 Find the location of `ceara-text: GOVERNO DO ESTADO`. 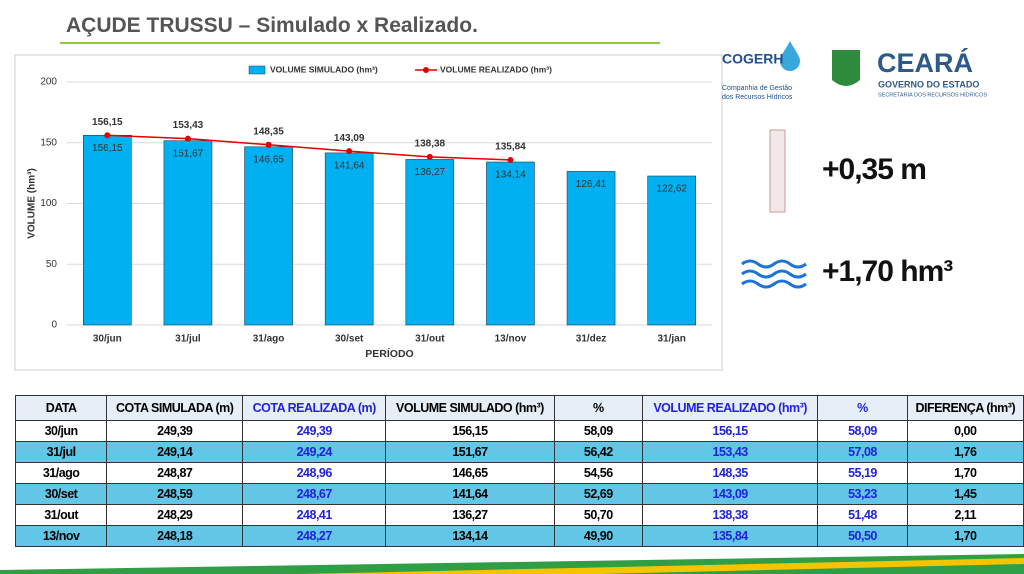

ceara-text: GOVERNO DO ESTADO is located at coordinates (928, 84).